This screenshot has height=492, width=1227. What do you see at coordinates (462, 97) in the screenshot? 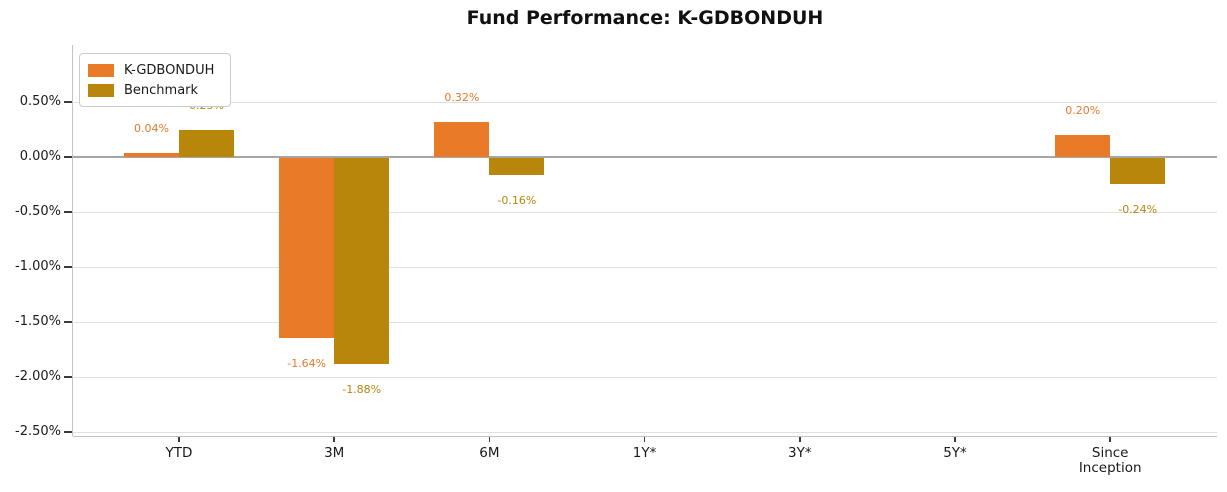
I see `value-label-k-gdbonduh-6m: 0.32%` at bounding box center [462, 97].